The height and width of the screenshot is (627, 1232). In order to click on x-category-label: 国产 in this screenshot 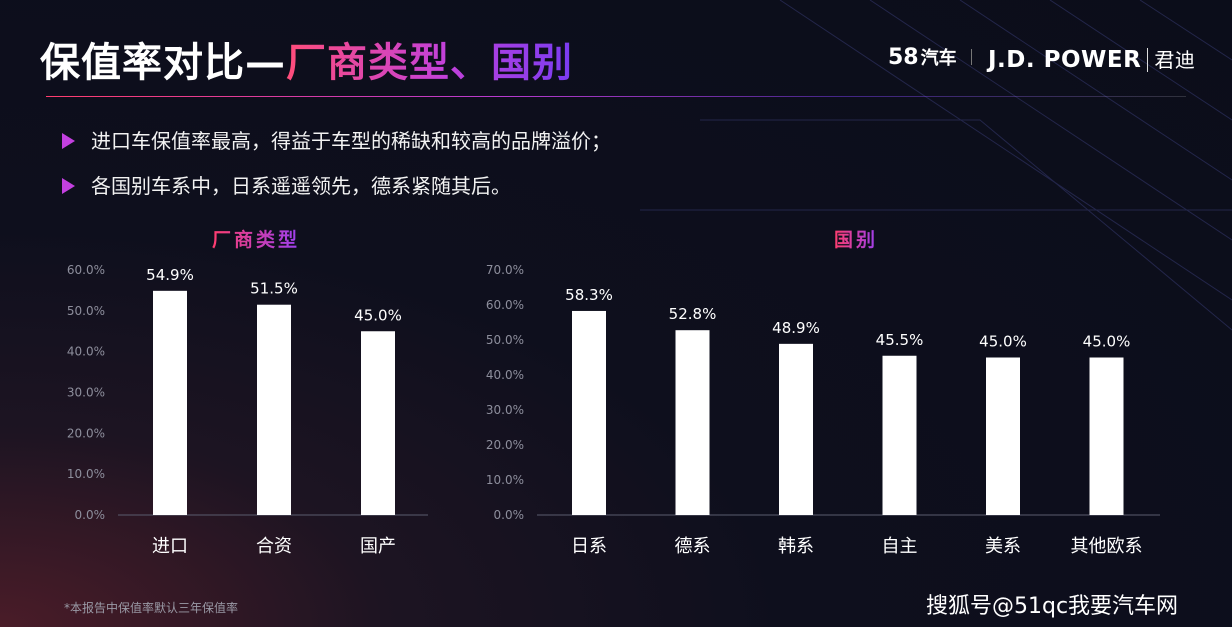, I will do `click(378, 546)`.